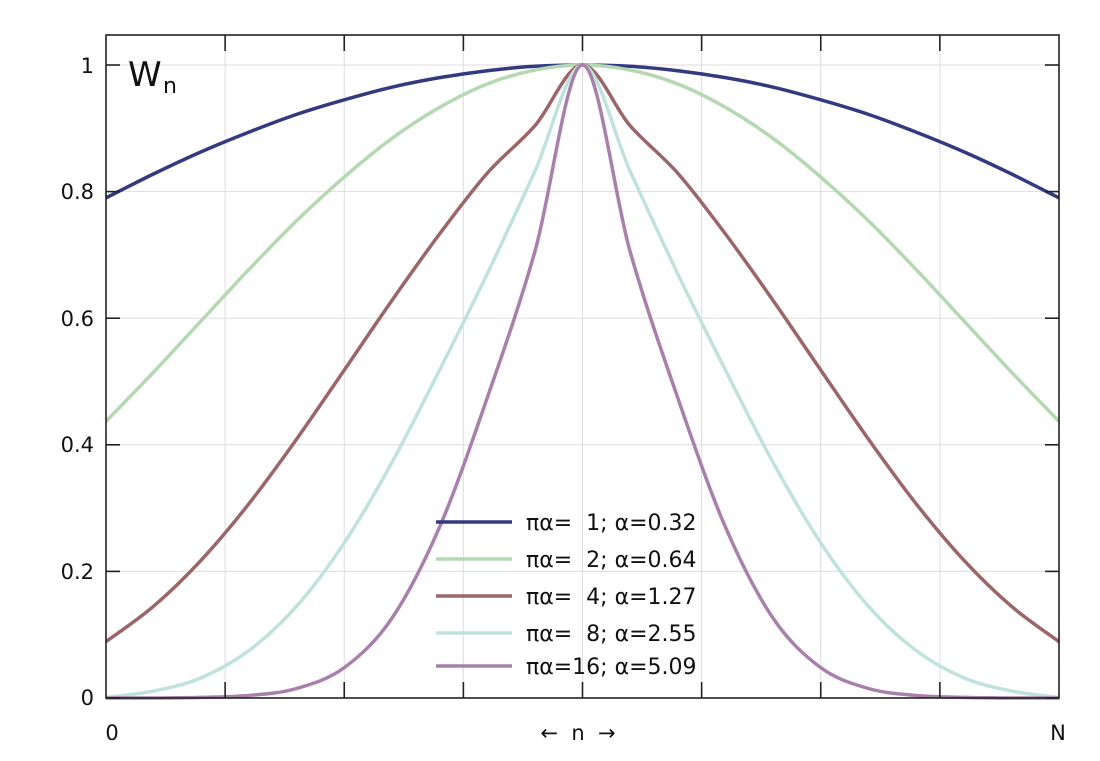  What do you see at coordinates (611, 634) in the screenshot?
I see `legend-label-4: πα= 8; α=2.55` at bounding box center [611, 634].